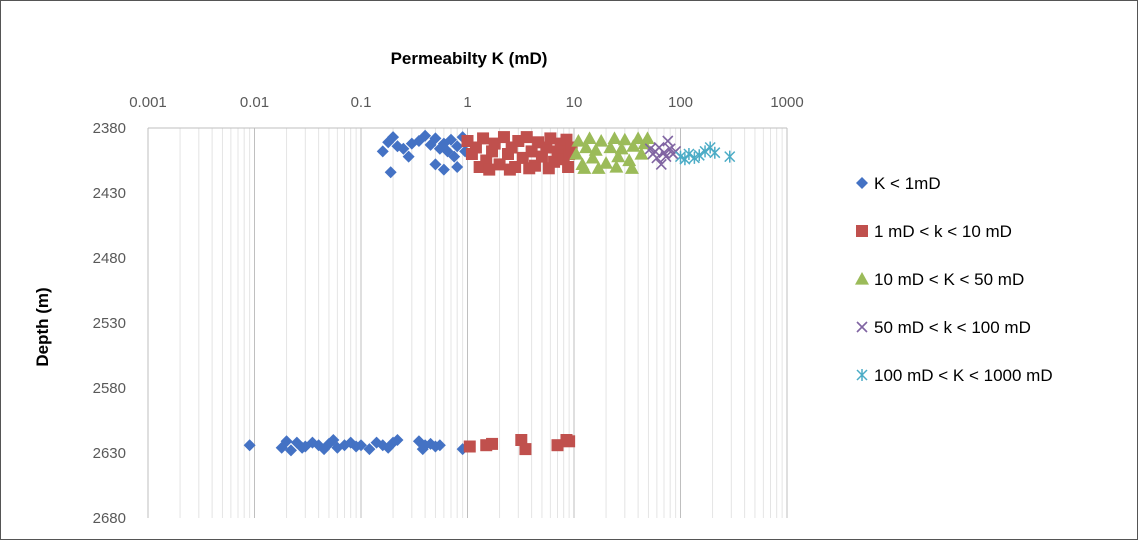 Image resolution: width=1138 pixels, height=540 pixels. I want to click on x-tick-labels: 0.001 0.01 0.1 1 10 100 1000, so click(466, 102).